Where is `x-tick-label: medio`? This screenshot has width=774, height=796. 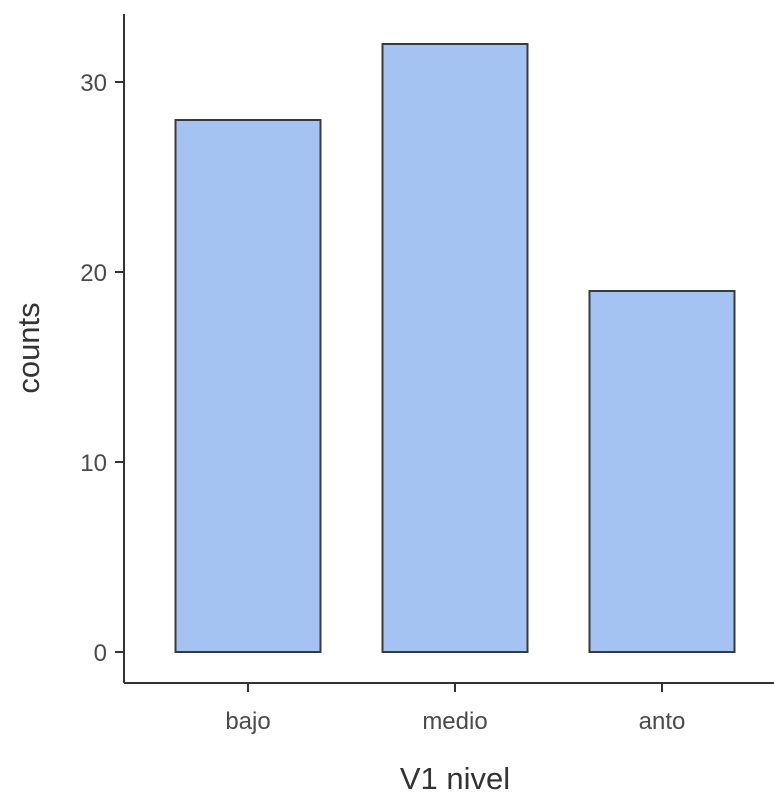 x-tick-label: medio is located at coordinates (454, 721).